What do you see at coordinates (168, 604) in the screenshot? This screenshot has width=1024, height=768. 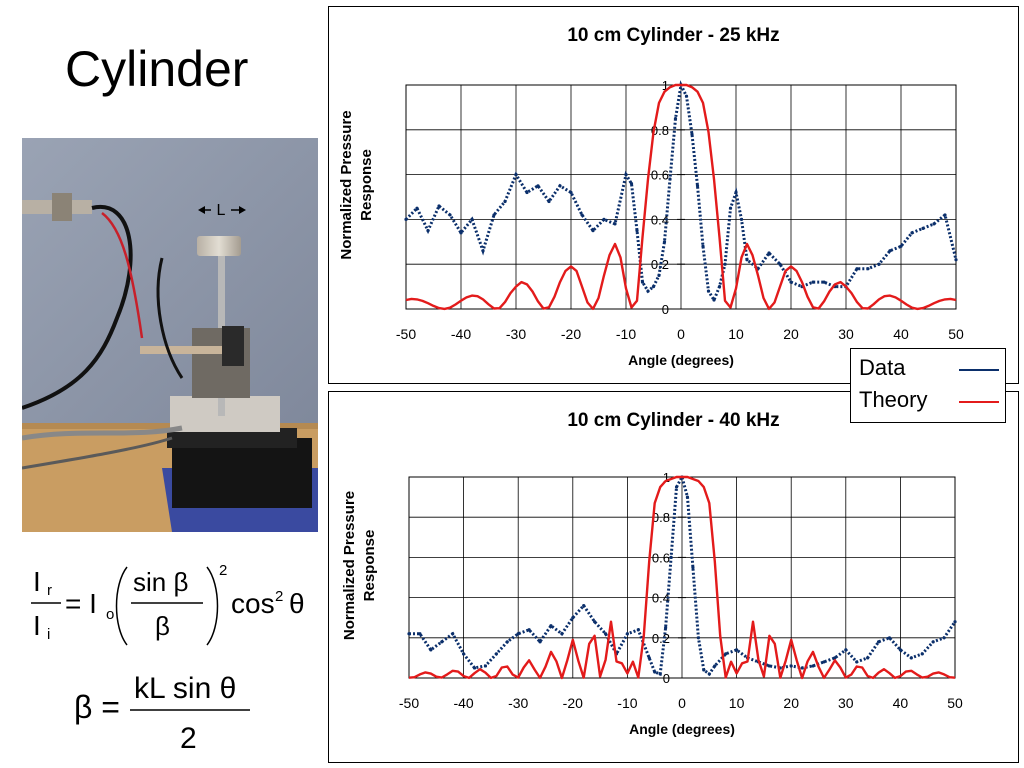 I see `intensity-formula: I r I i = I o sin β β 2 cos 2 θ` at bounding box center [168, 604].